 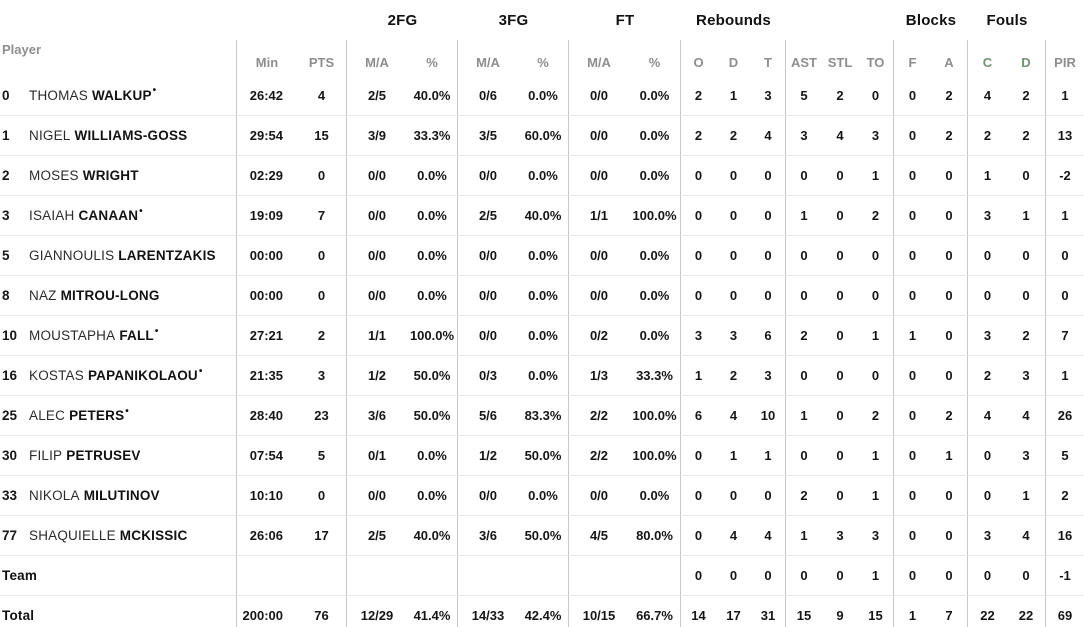 What do you see at coordinates (488, 335) in the screenshot?
I see `stat-3fg-ma: 0/0` at bounding box center [488, 335].